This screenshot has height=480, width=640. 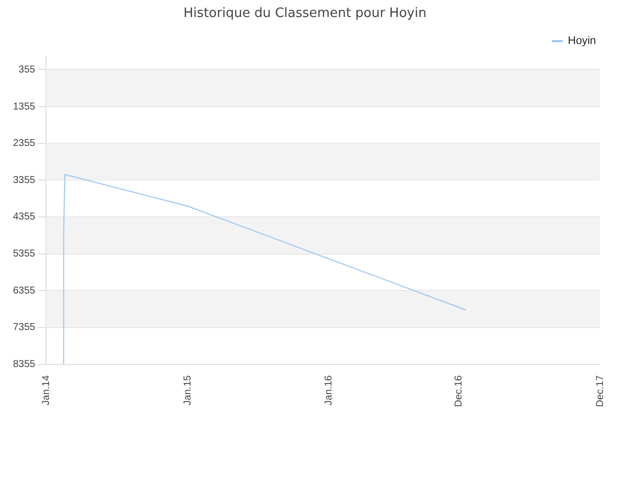 I want to click on y-tick-label: 2355, so click(x=24, y=144).